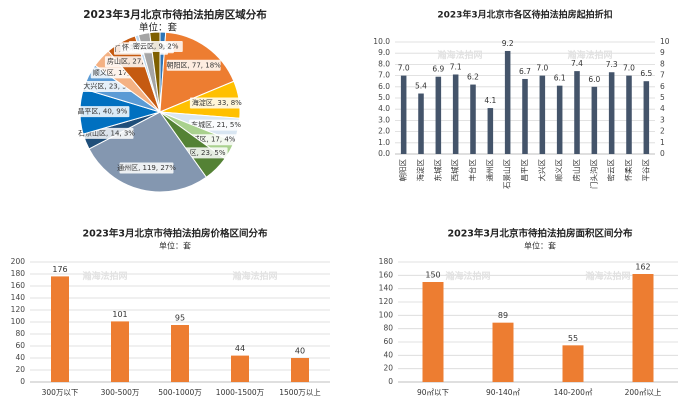 This screenshot has width=700, height=420. Describe the element at coordinates (472, 170) in the screenshot. I see `bar1-xtick-4: 丰台区` at that location.